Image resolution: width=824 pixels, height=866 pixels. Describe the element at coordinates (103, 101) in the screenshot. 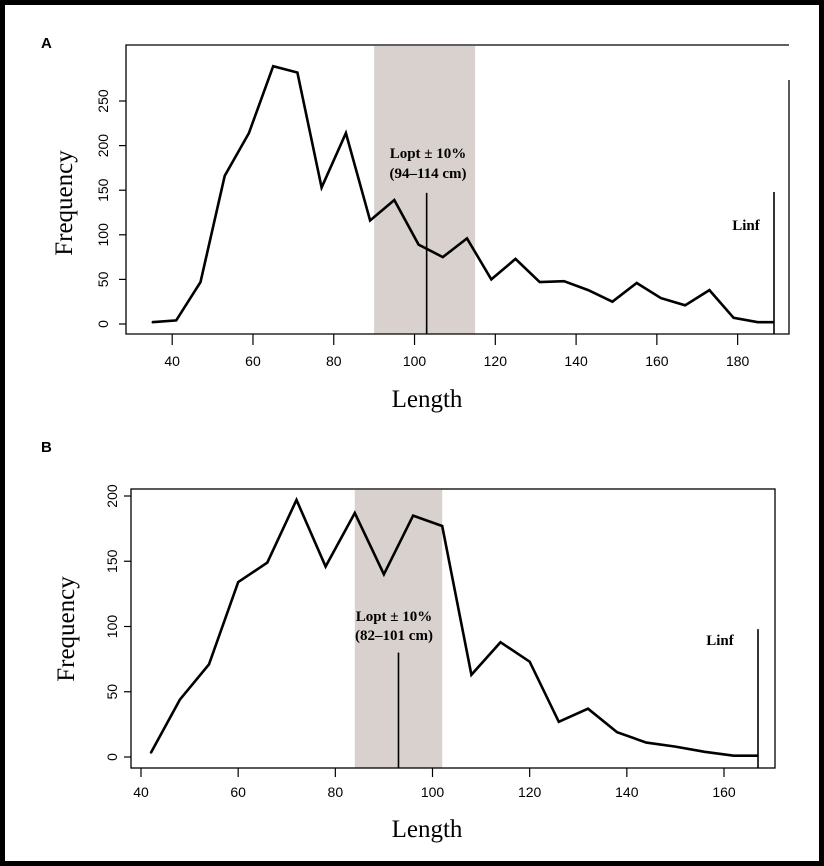

I see `y-tick-label: 250` at that location.